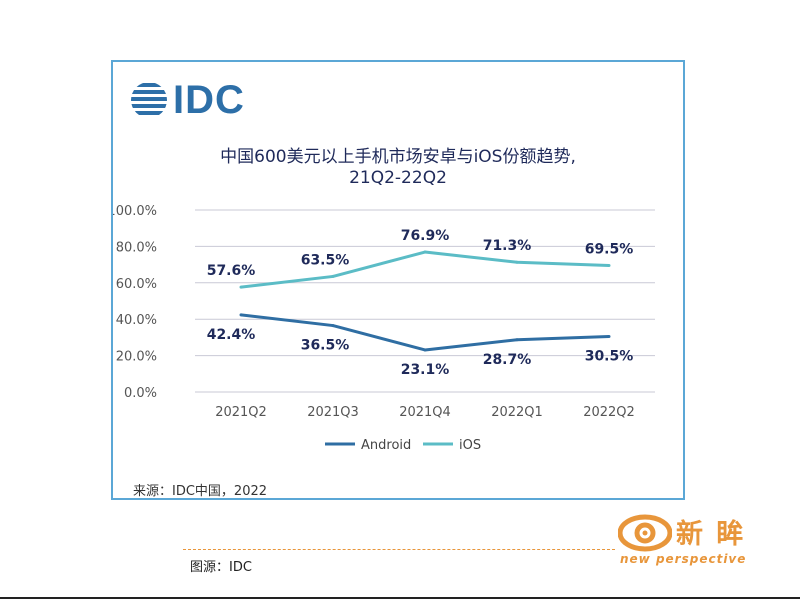  What do you see at coordinates (645, 533) in the screenshot?
I see `eye-icon` at bounding box center [645, 533].